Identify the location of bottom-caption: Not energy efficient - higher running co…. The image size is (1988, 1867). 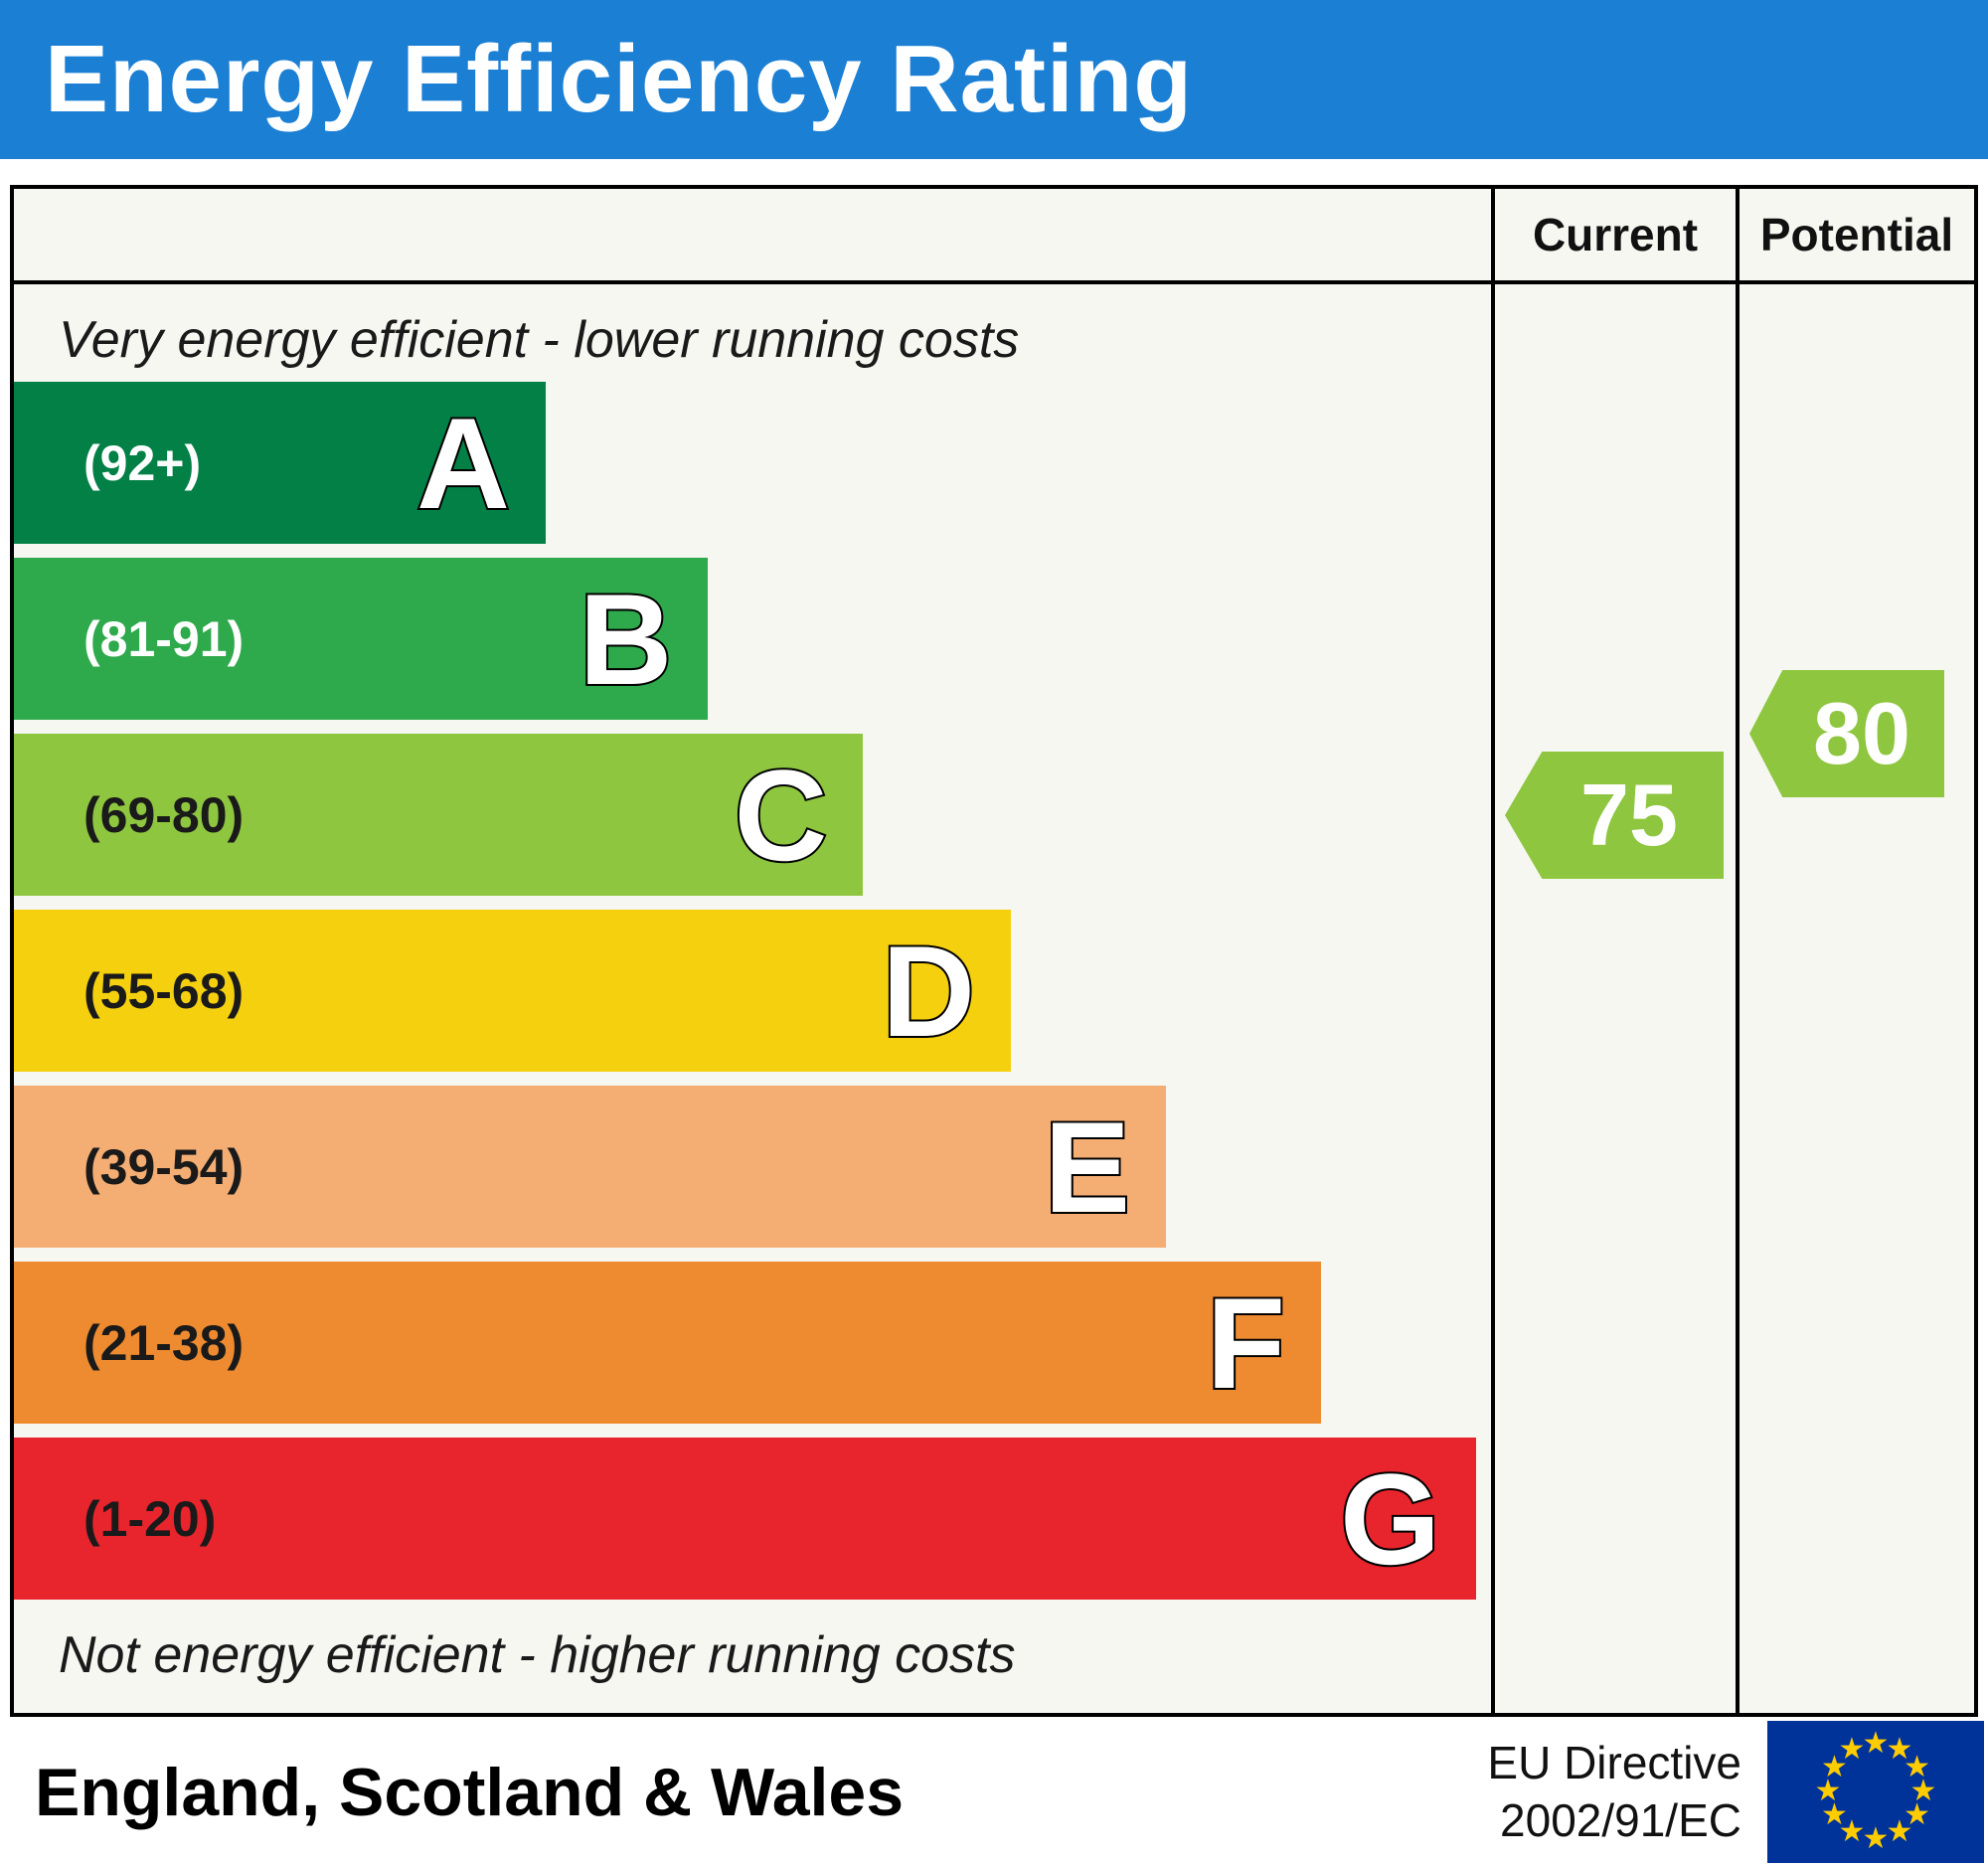
(537, 1655).